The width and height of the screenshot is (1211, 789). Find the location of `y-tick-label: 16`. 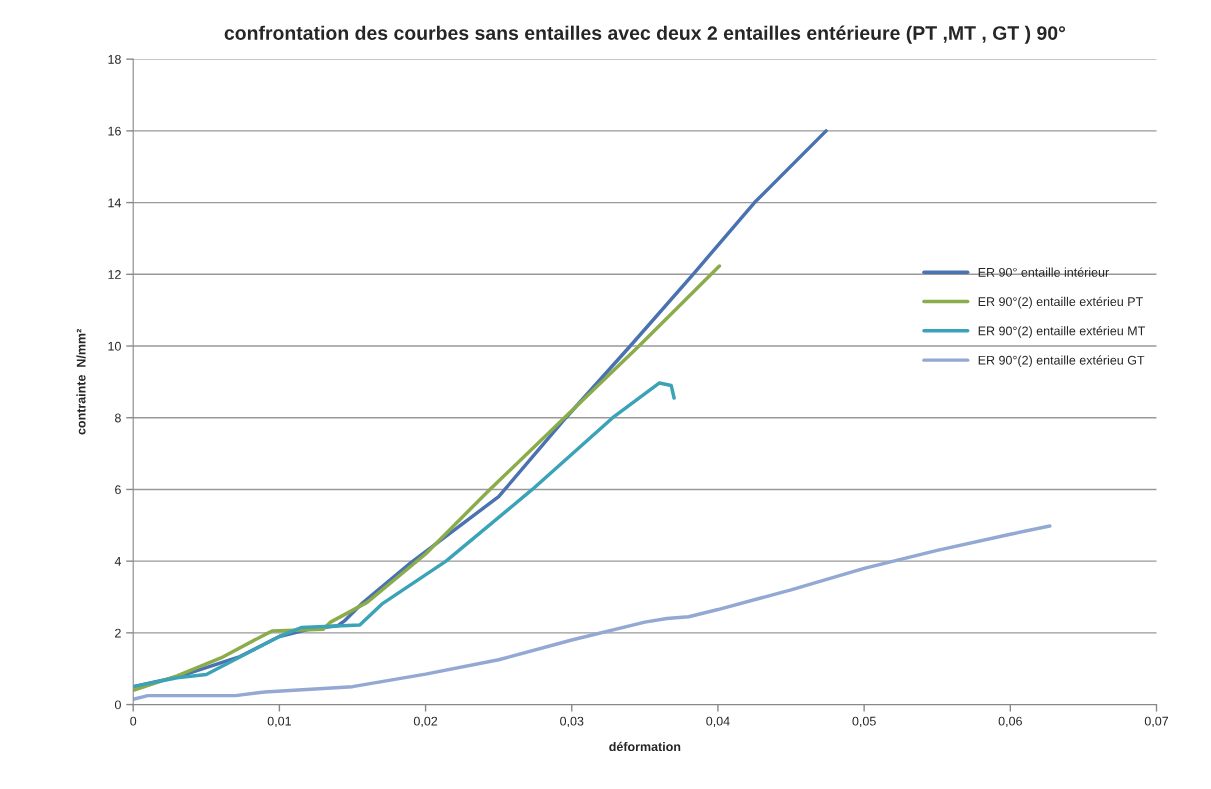

y-tick-label: 16 is located at coordinates (114, 131).